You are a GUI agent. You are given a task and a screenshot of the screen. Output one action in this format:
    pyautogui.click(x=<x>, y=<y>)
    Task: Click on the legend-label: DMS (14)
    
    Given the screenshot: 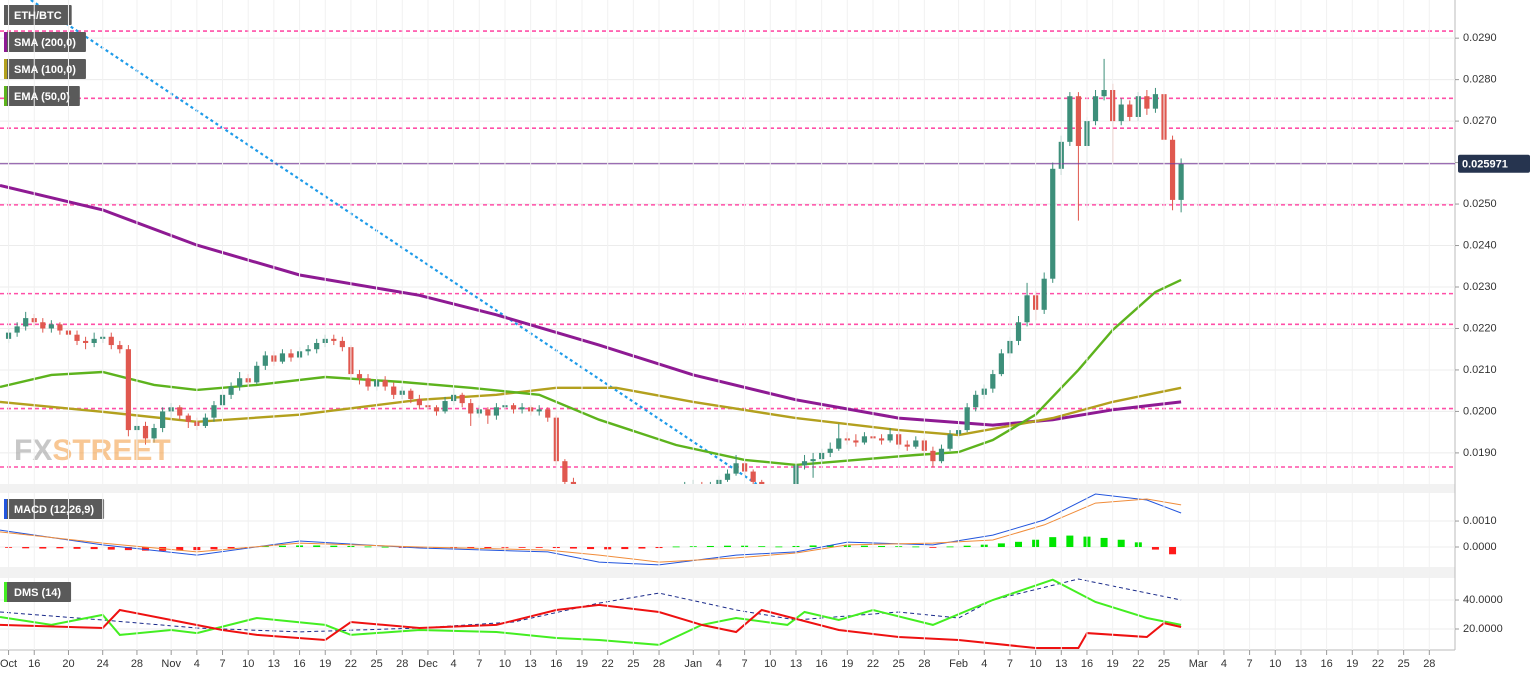 What is the action you would take?
    pyautogui.click(x=37, y=593)
    